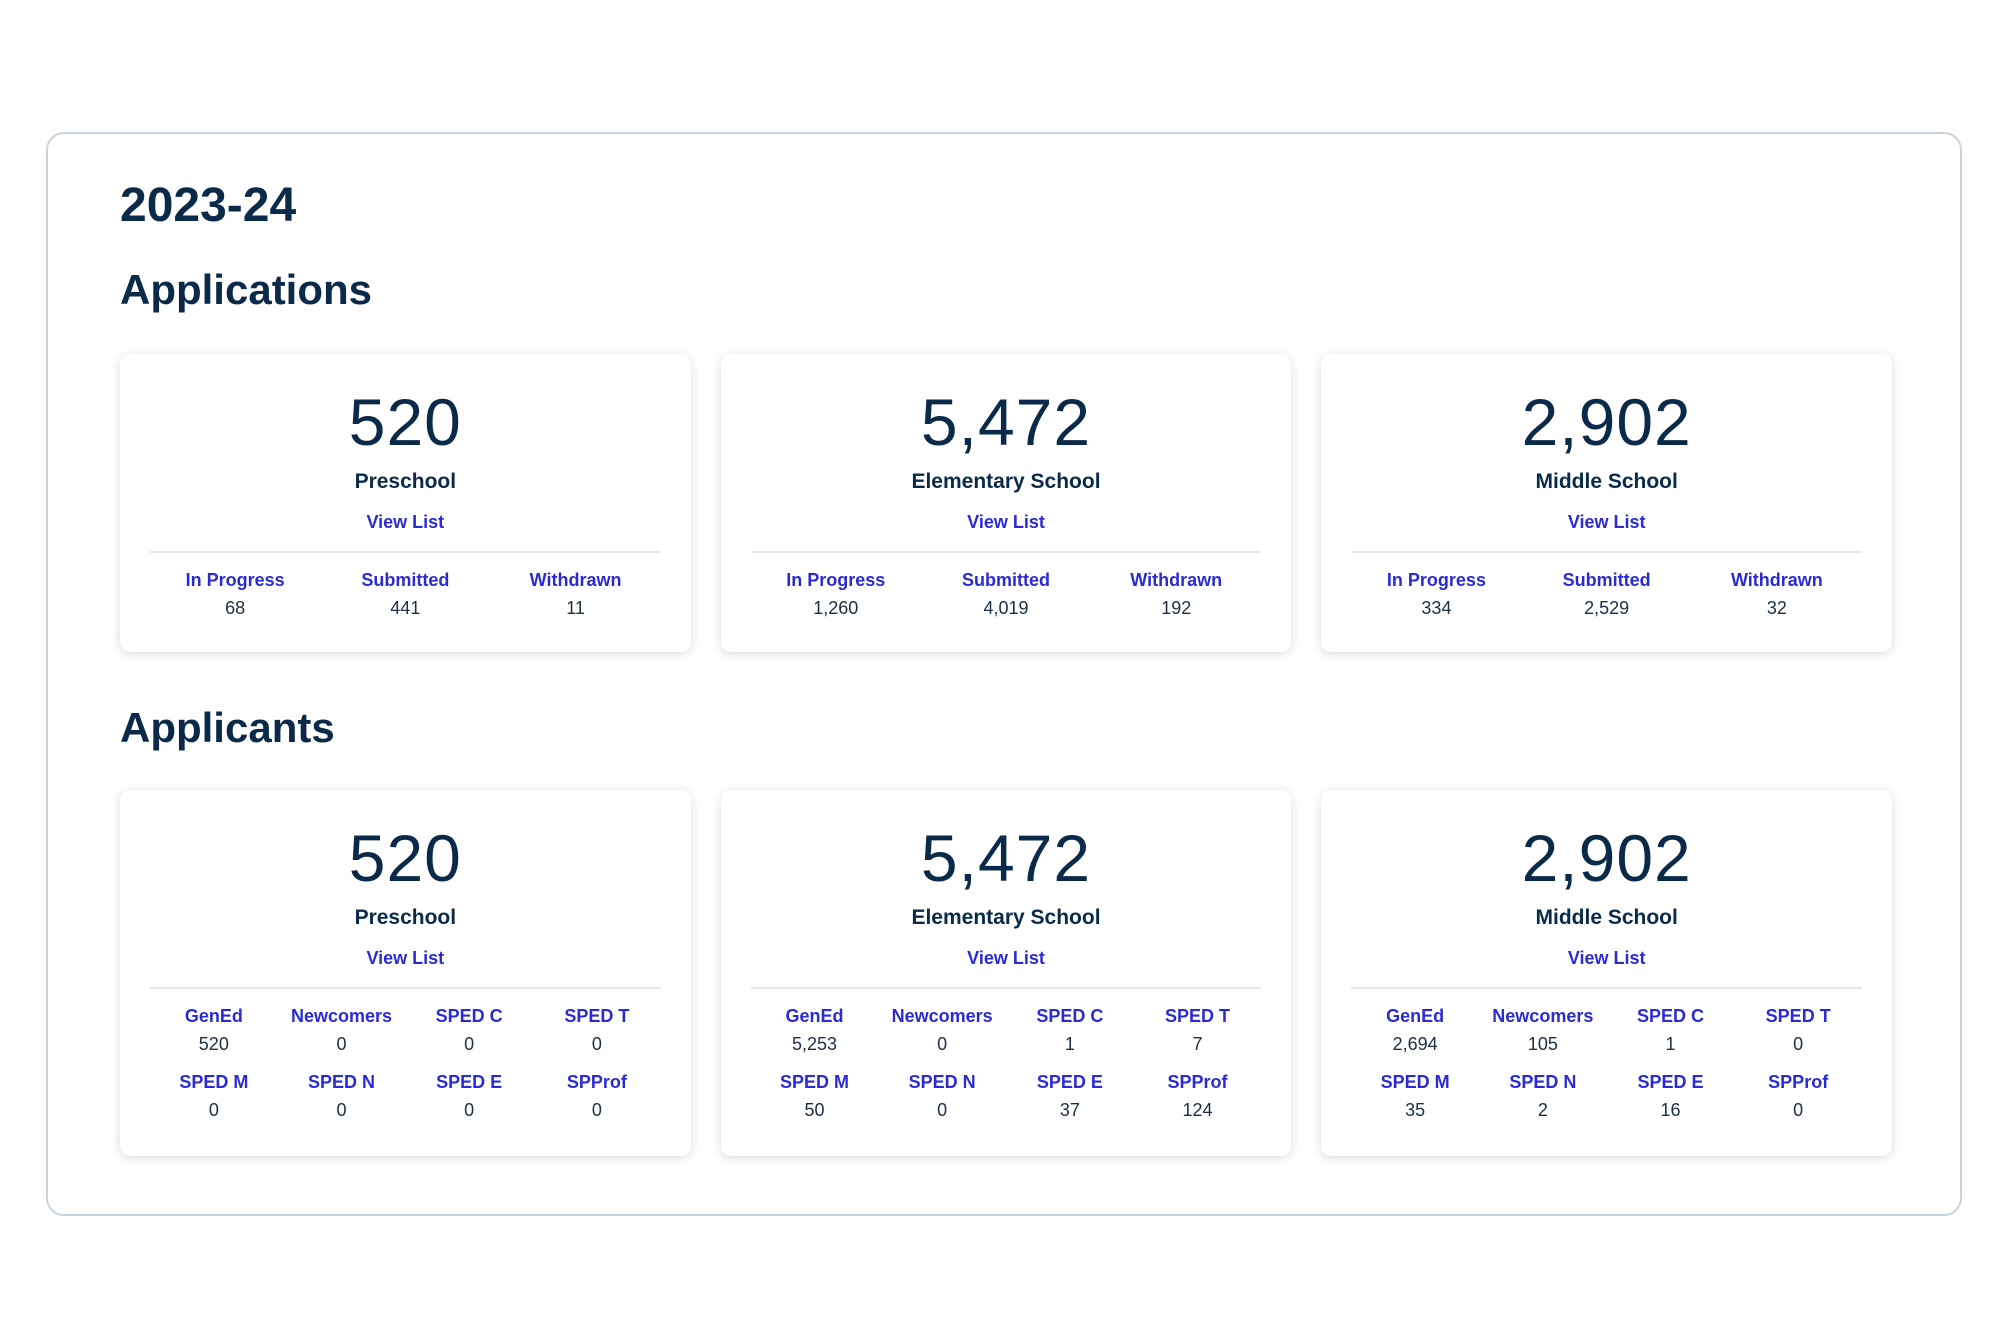 The width and height of the screenshot is (2000, 1340). Describe the element at coordinates (1197, 1044) in the screenshot. I see `stat-value: 7` at that location.